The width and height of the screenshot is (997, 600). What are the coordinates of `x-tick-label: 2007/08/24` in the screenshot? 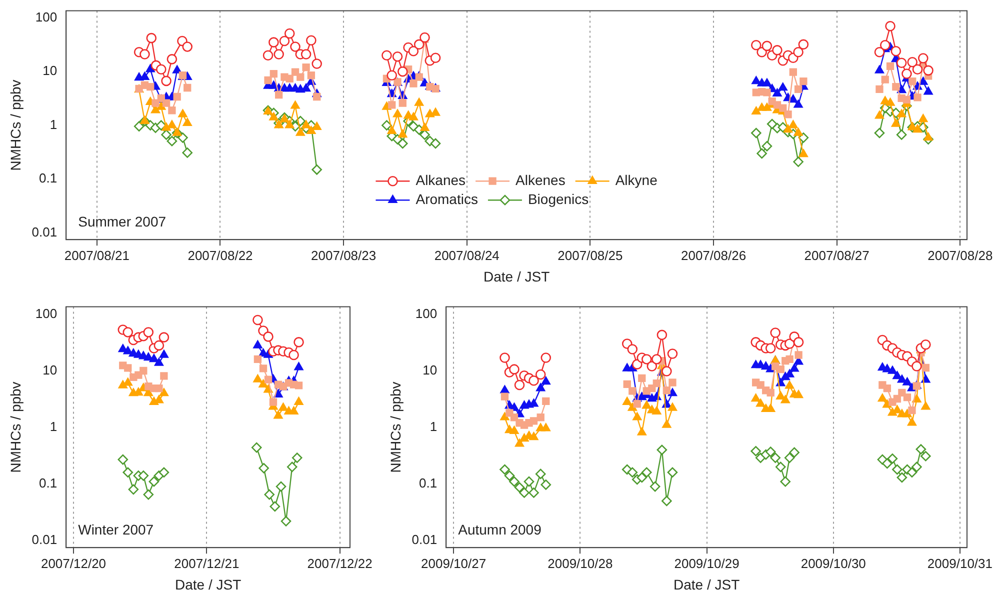 It's located at (467, 255).